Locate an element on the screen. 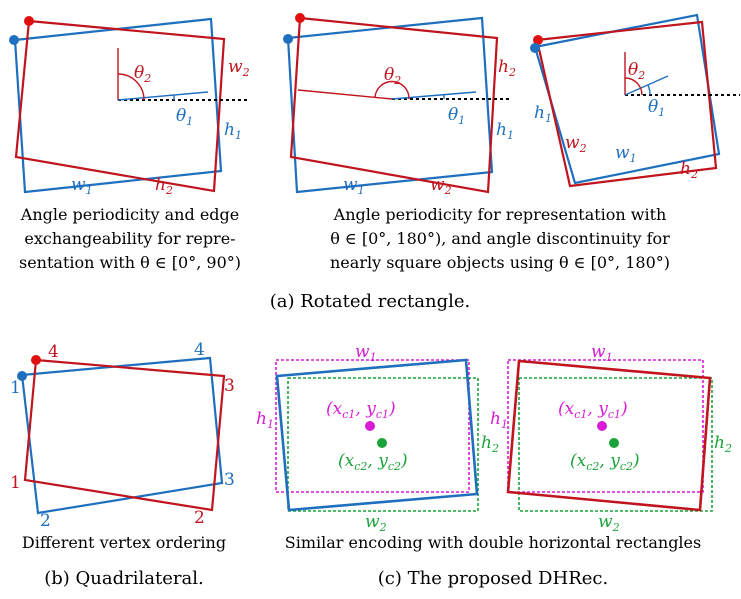 This screenshot has width=741, height=599. caption-line-1: Angle periodicity and edge is located at coordinates (129, 214).